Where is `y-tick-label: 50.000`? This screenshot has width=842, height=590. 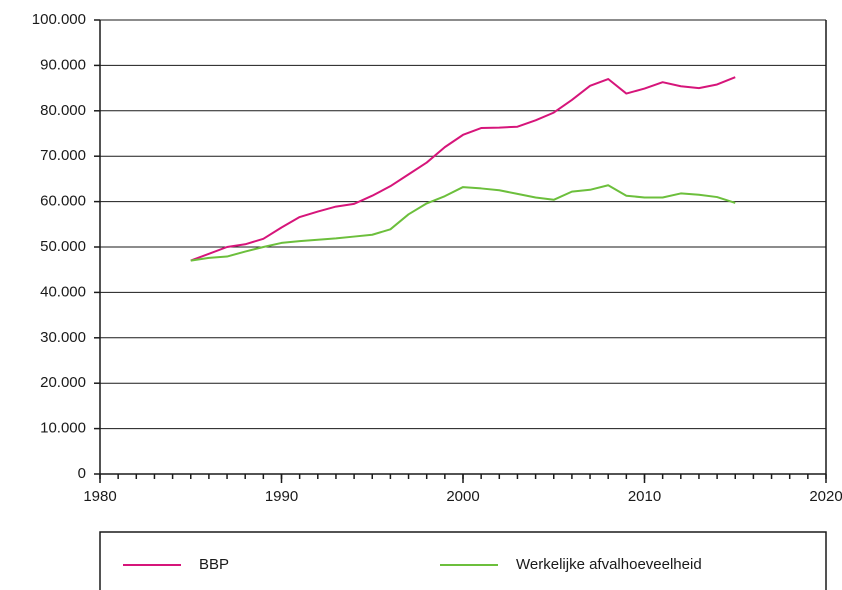 y-tick-label: 50.000 is located at coordinates (63, 246).